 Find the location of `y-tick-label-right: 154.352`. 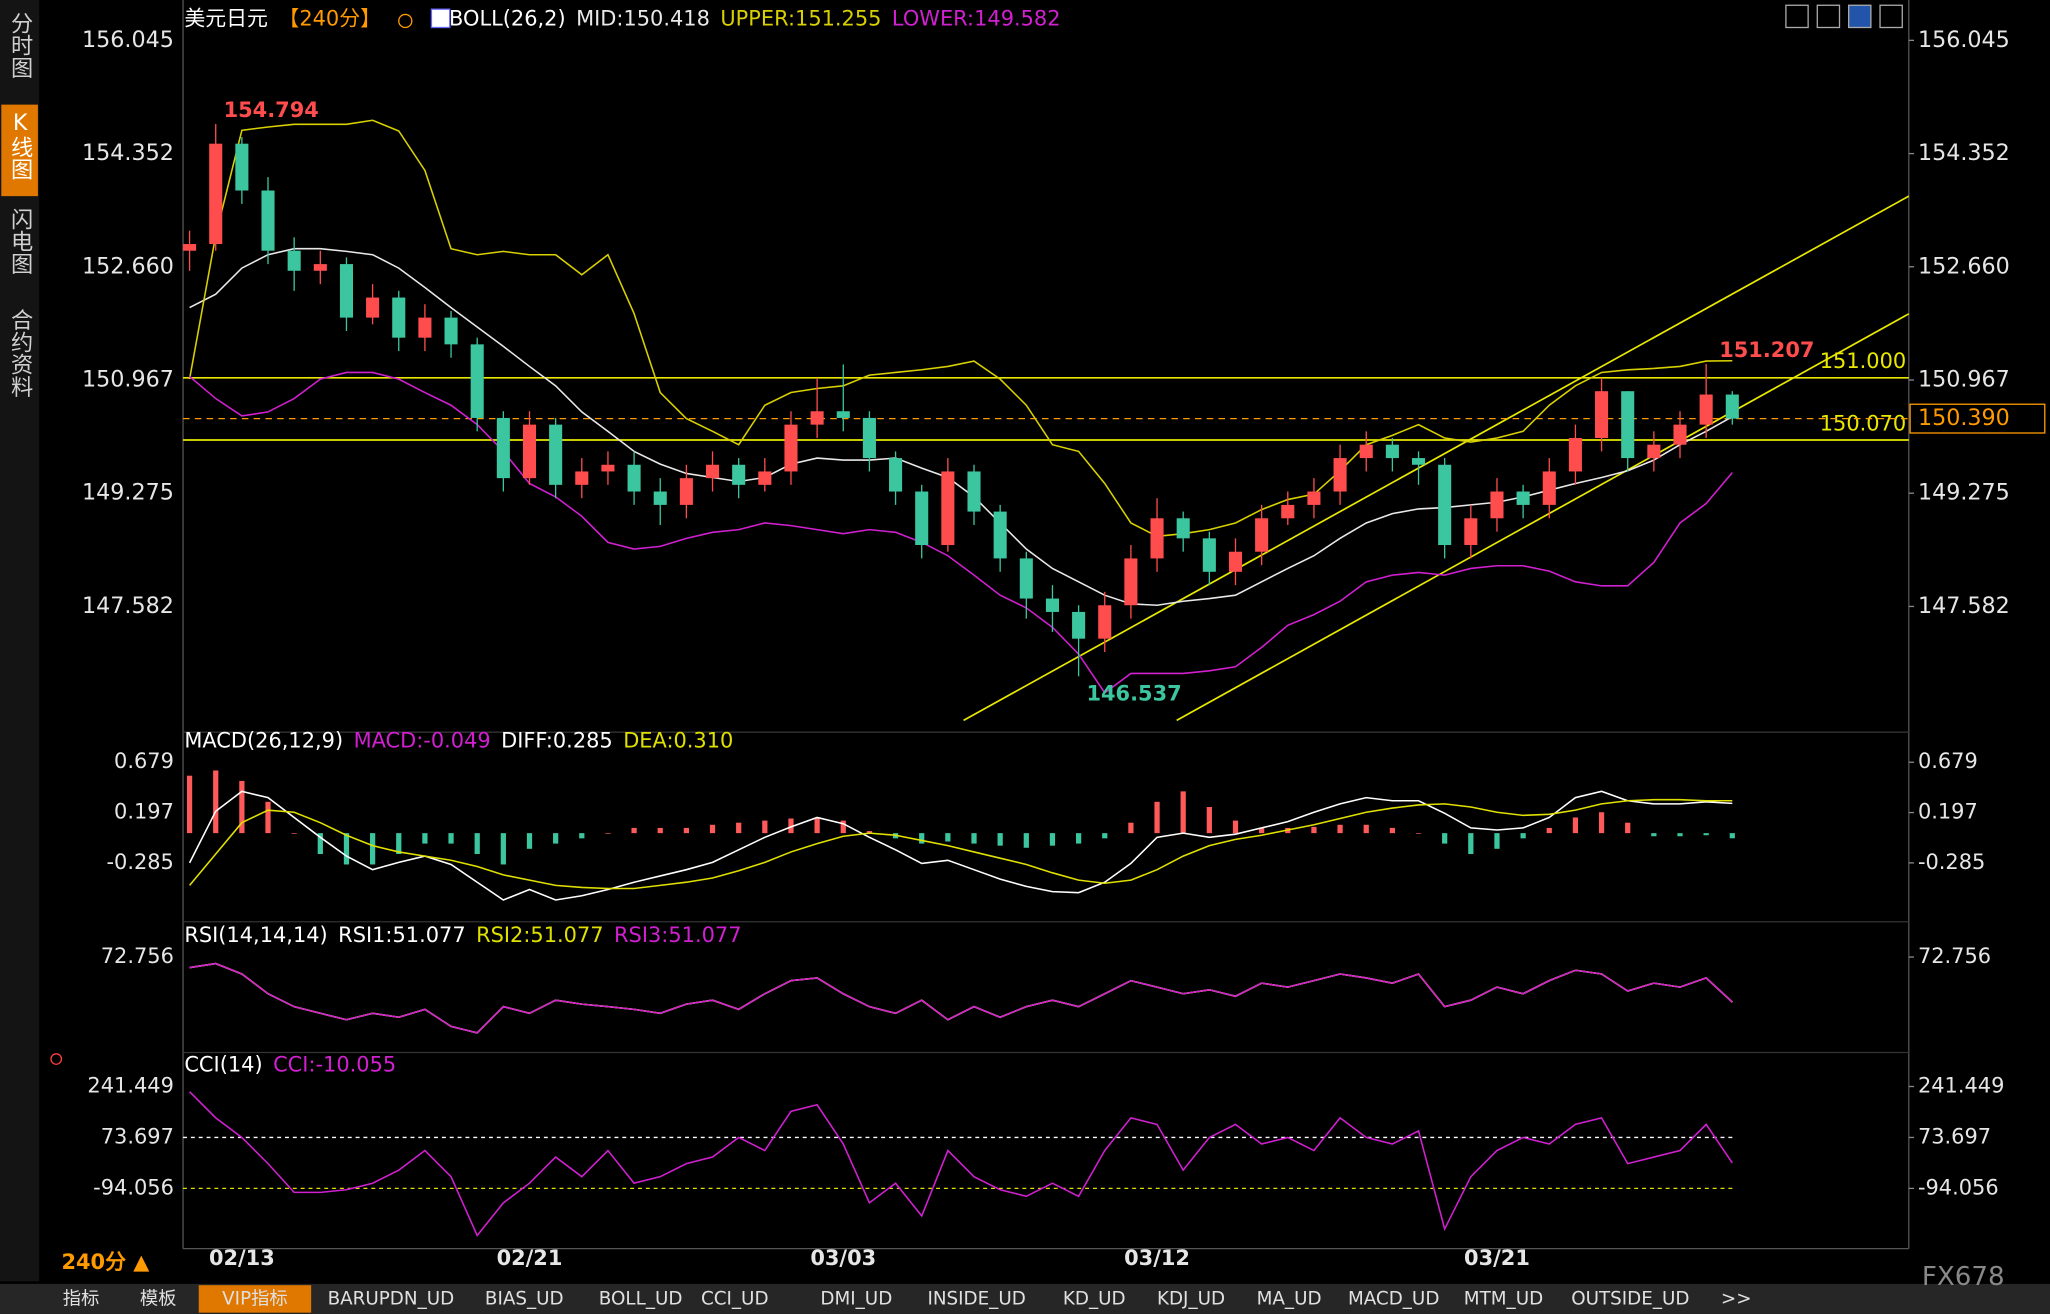

y-tick-label-right: 154.352 is located at coordinates (1964, 153).